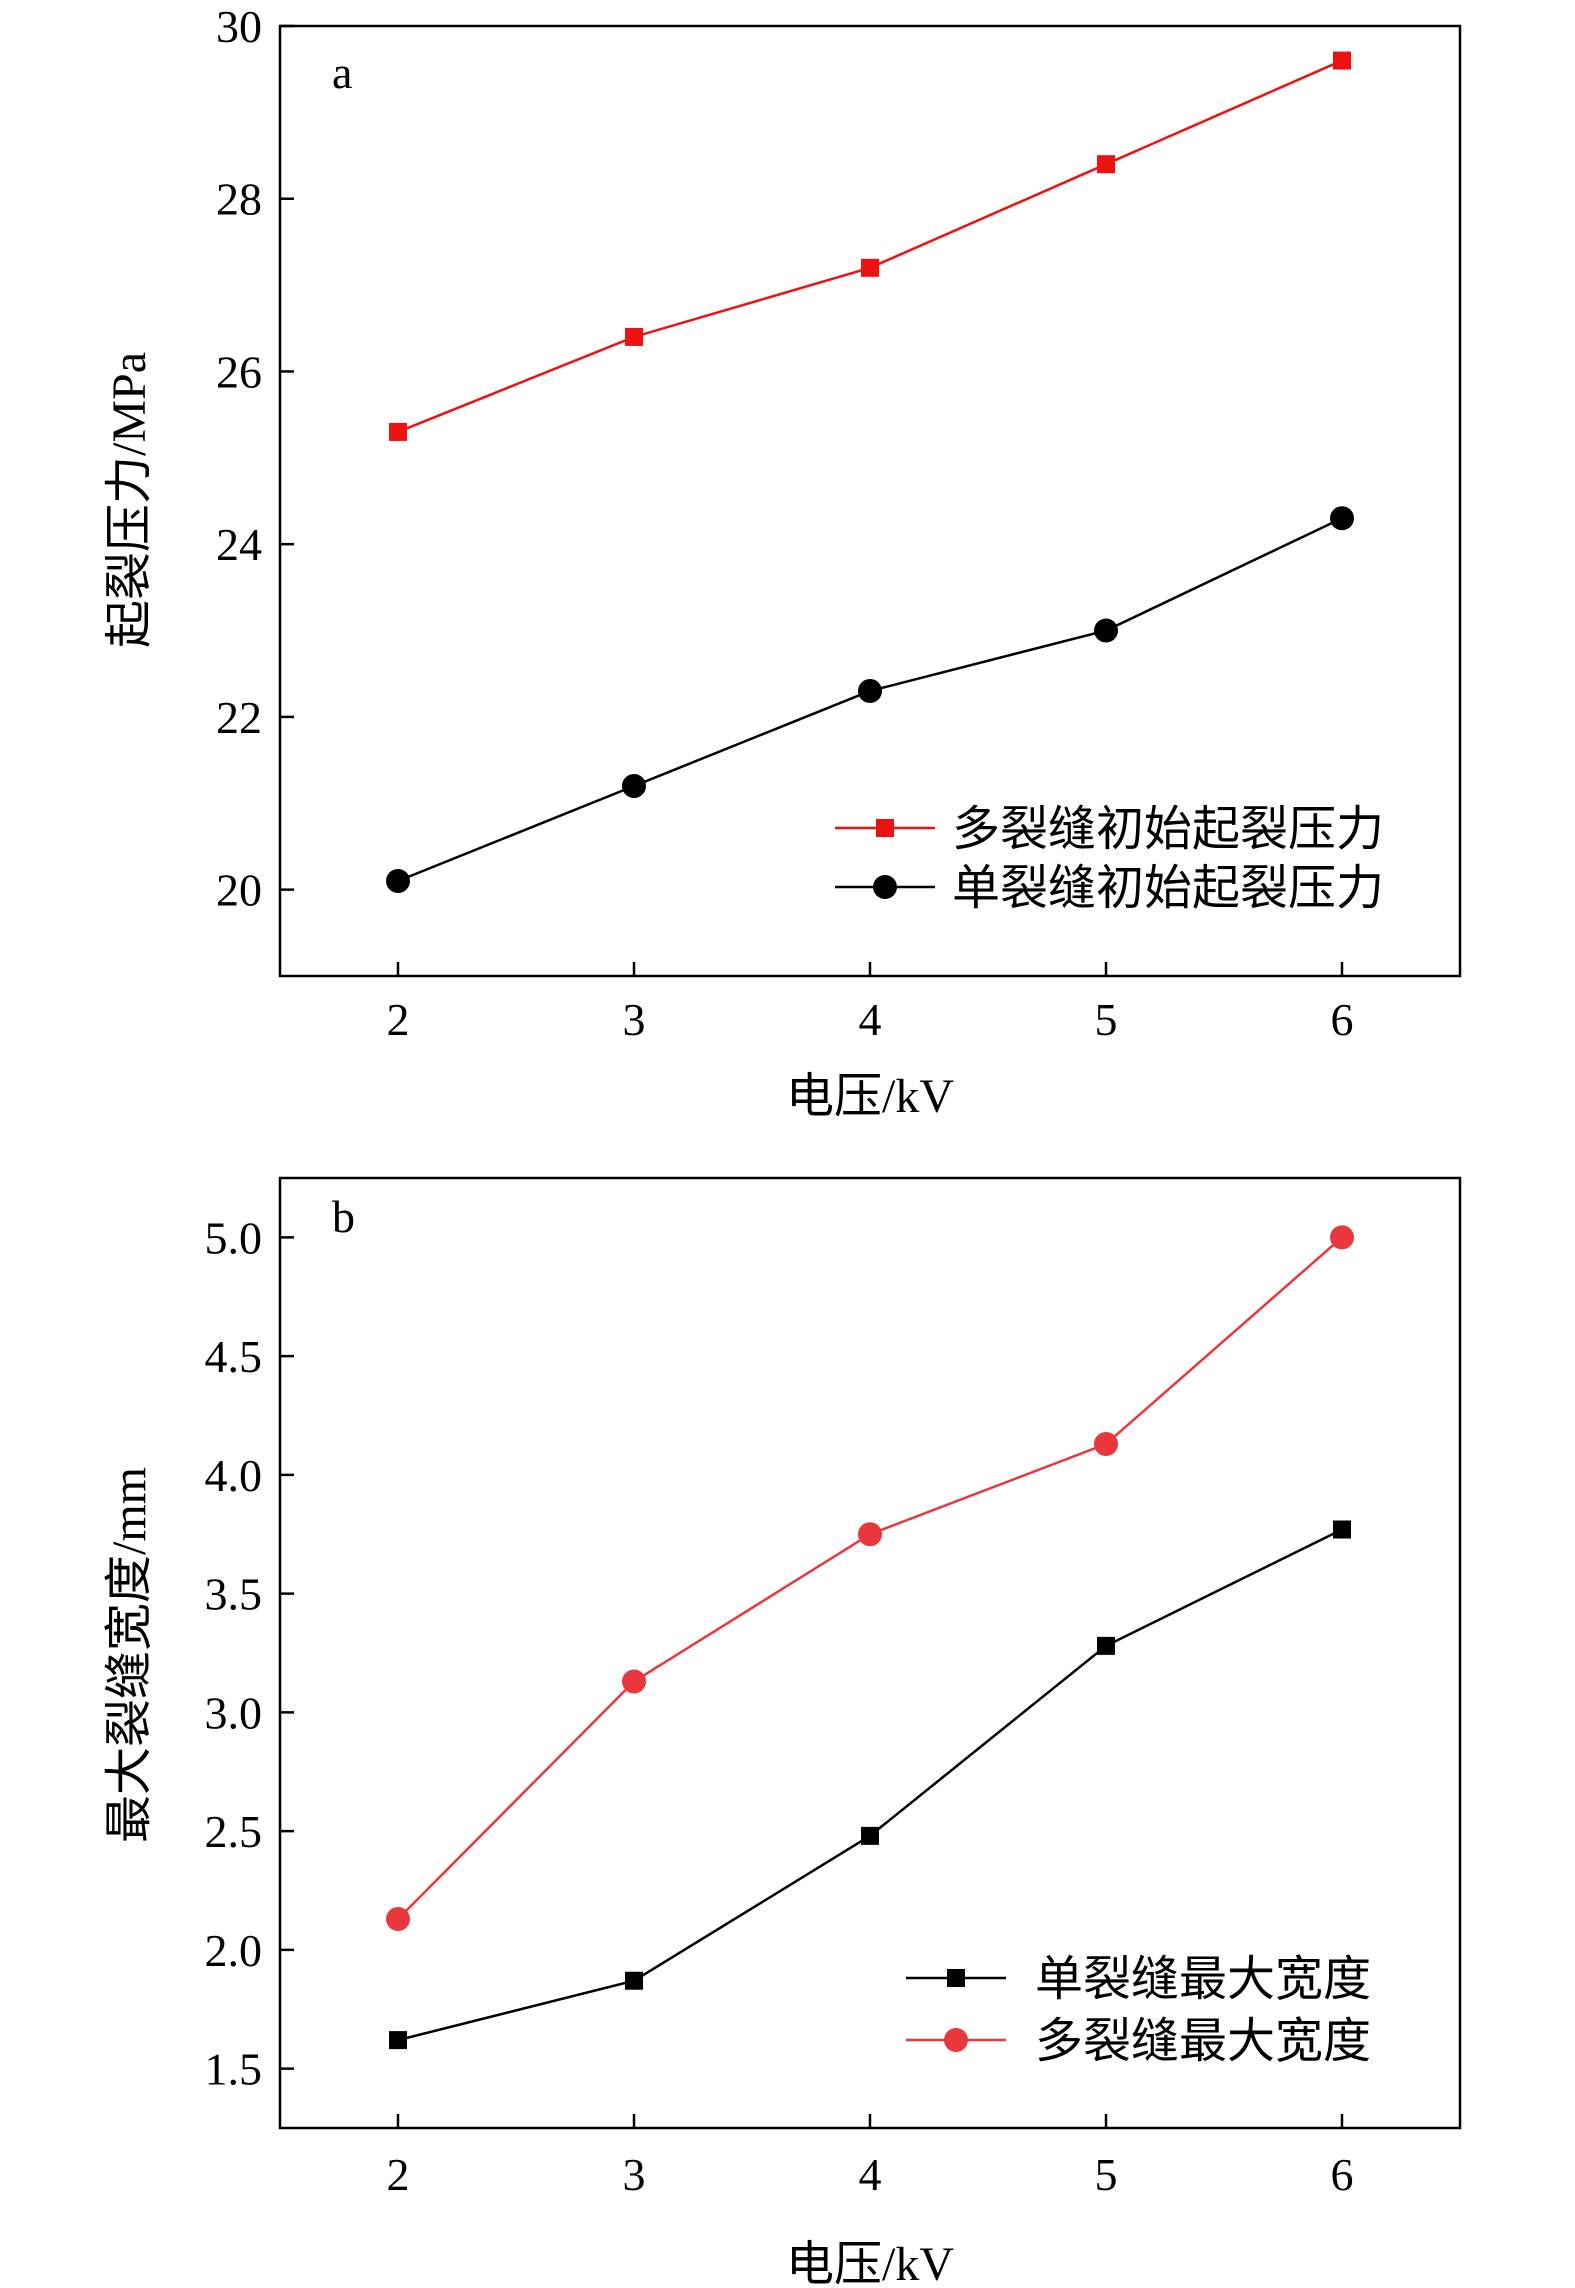  I want to click on y-tick-label: 28, so click(239, 199).